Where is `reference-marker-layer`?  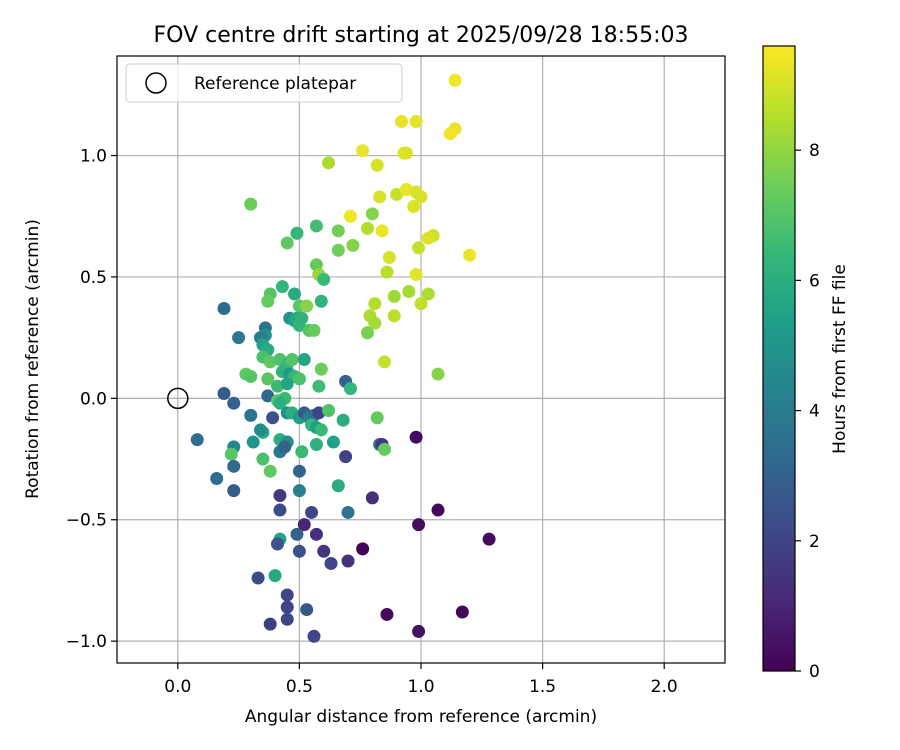
reference-marker-layer is located at coordinates (178, 398).